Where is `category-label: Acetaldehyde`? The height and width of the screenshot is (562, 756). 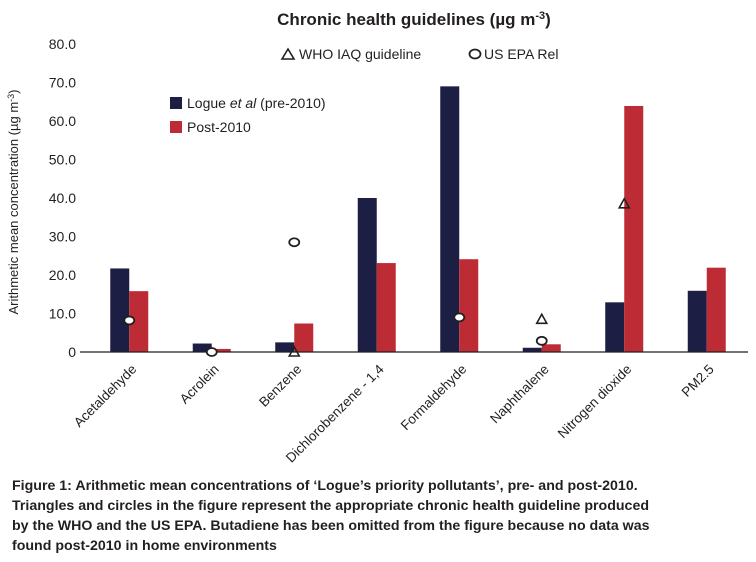 category-label: Acetaldehyde is located at coordinates (105, 396).